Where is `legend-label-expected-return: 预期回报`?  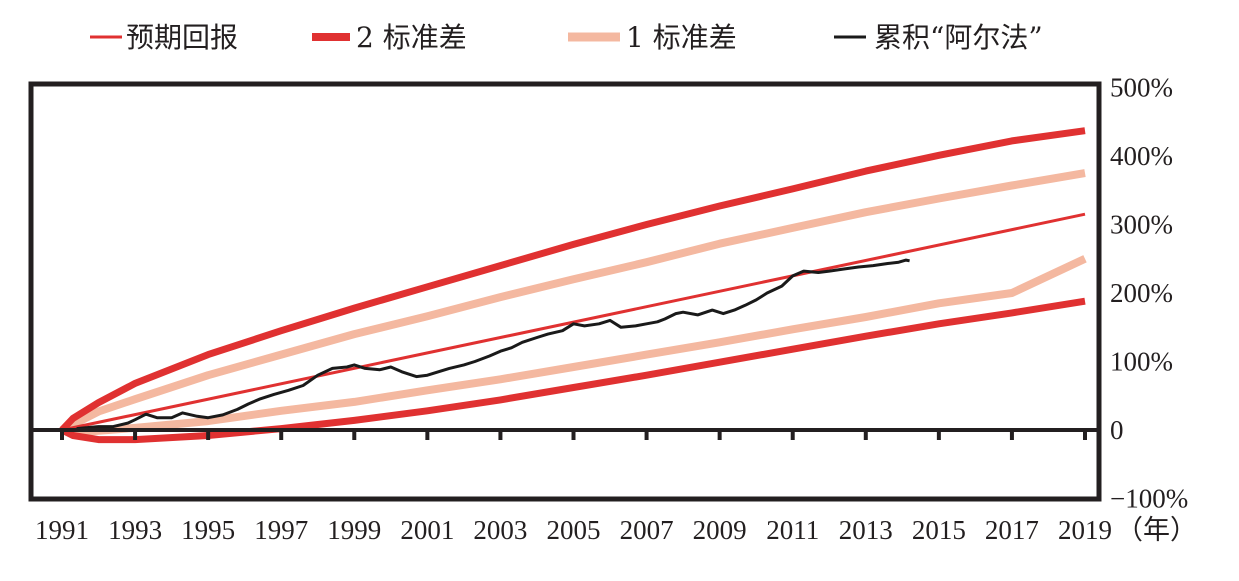 legend-label-expected-return: 预期回报 is located at coordinates (182, 37).